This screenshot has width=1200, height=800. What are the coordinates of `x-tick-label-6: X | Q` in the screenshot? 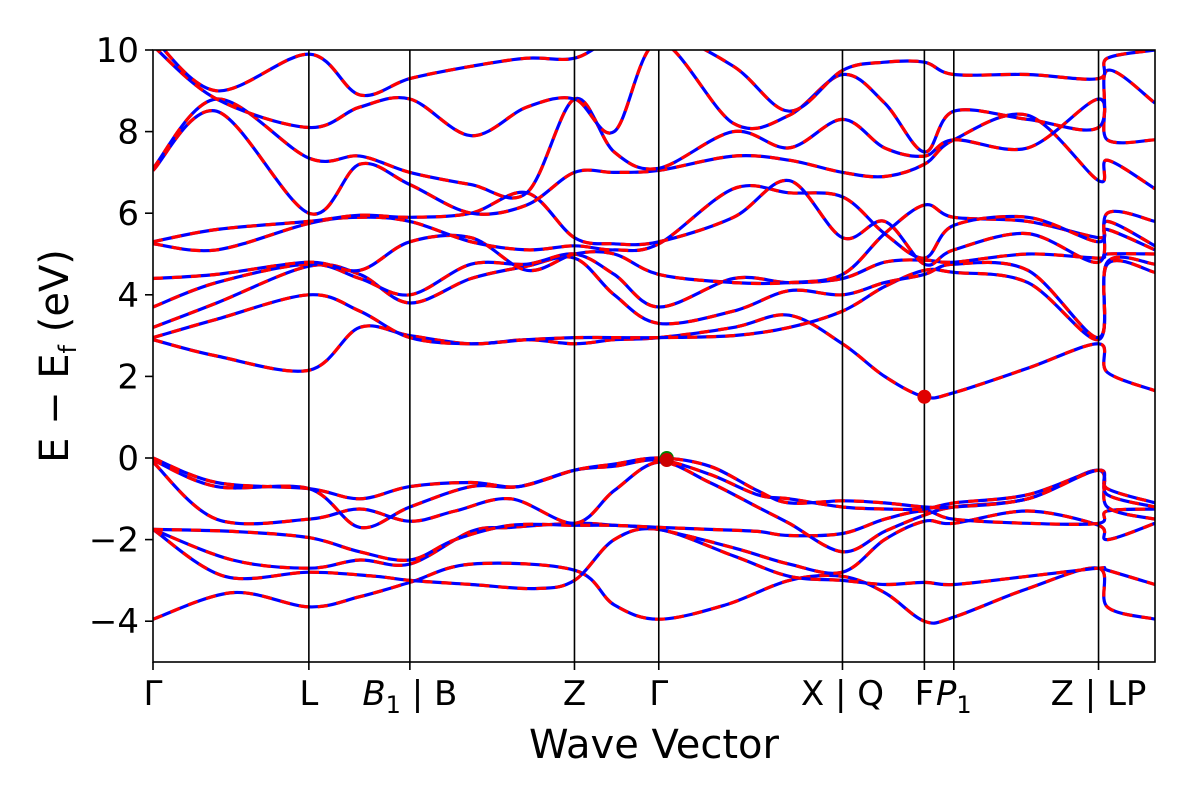 It's located at (842, 694).